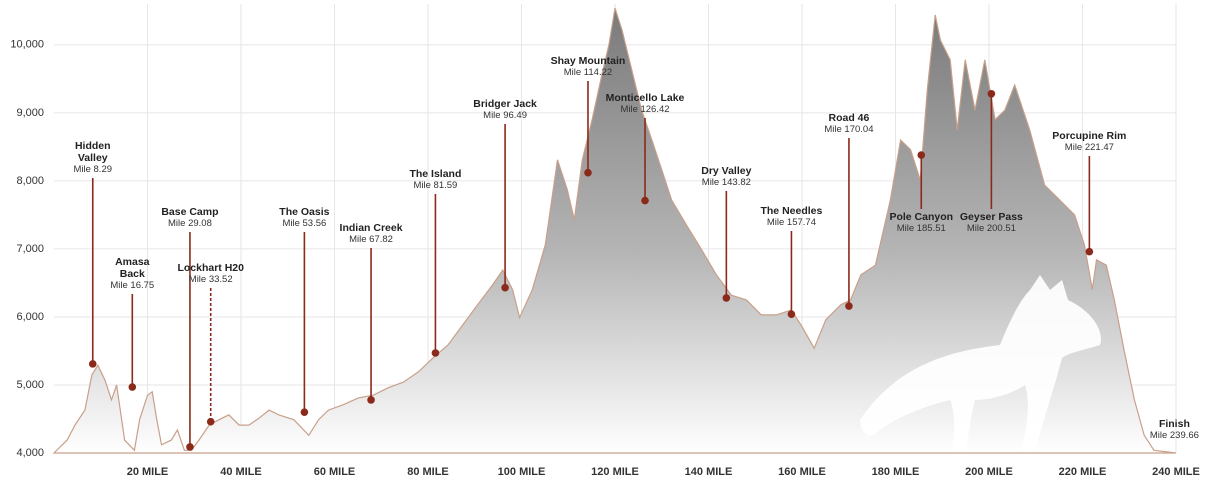  Describe the element at coordinates (645, 109) in the screenshot. I see `waypoint-mile: Mile 126.42` at that location.